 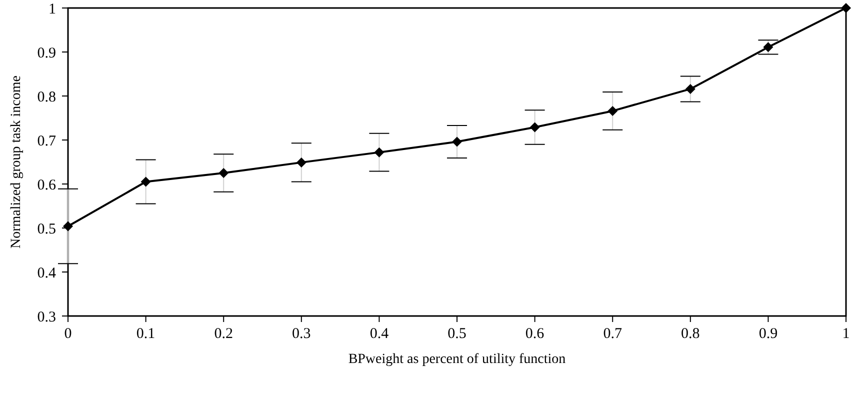 I want to click on x-tick-label: 1, so click(x=846, y=334).